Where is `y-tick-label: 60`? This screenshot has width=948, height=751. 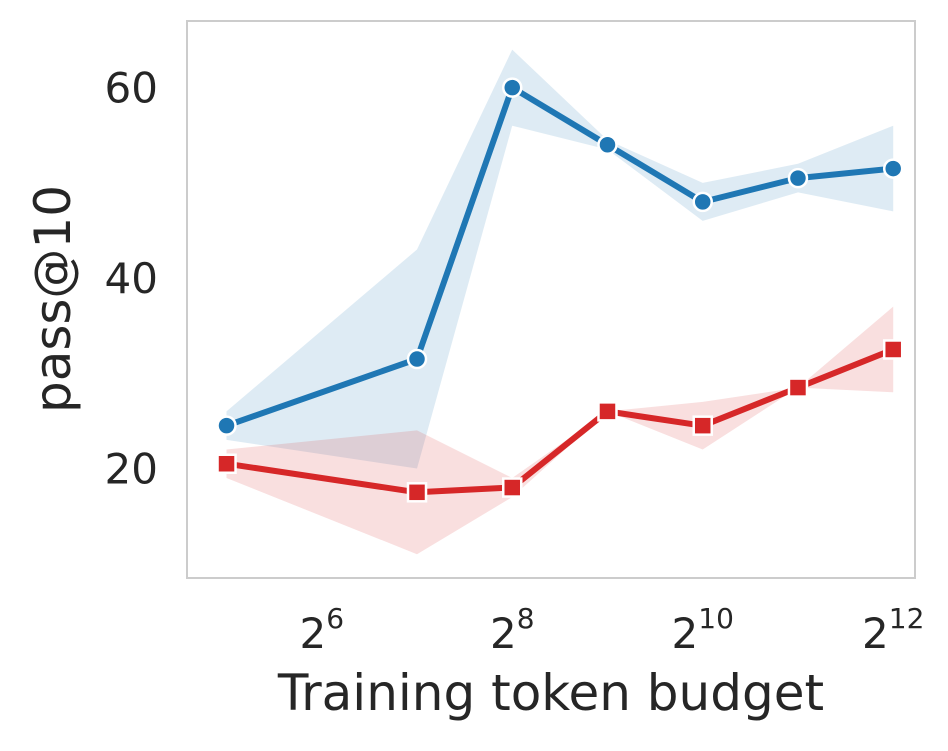 y-tick-label: 60 is located at coordinates (131, 88).